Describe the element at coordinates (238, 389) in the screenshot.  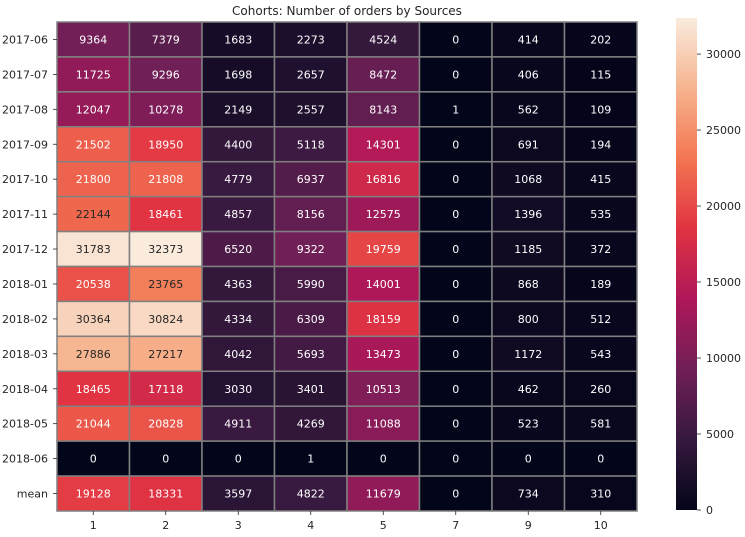
I see `cell-value-label: 3030` at that location.